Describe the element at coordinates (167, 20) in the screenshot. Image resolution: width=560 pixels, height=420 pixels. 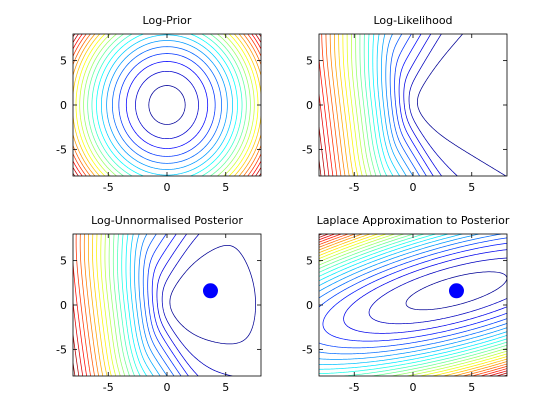
I see `subplot-title: Log-Prior` at that location.